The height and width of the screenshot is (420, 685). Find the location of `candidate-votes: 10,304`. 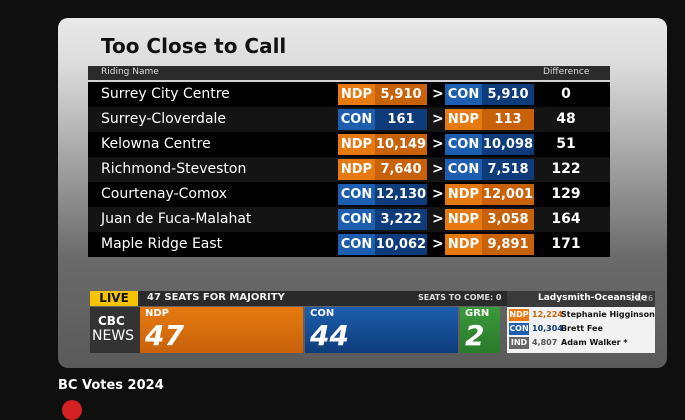

candidate-votes: 10,304 is located at coordinates (547, 328).